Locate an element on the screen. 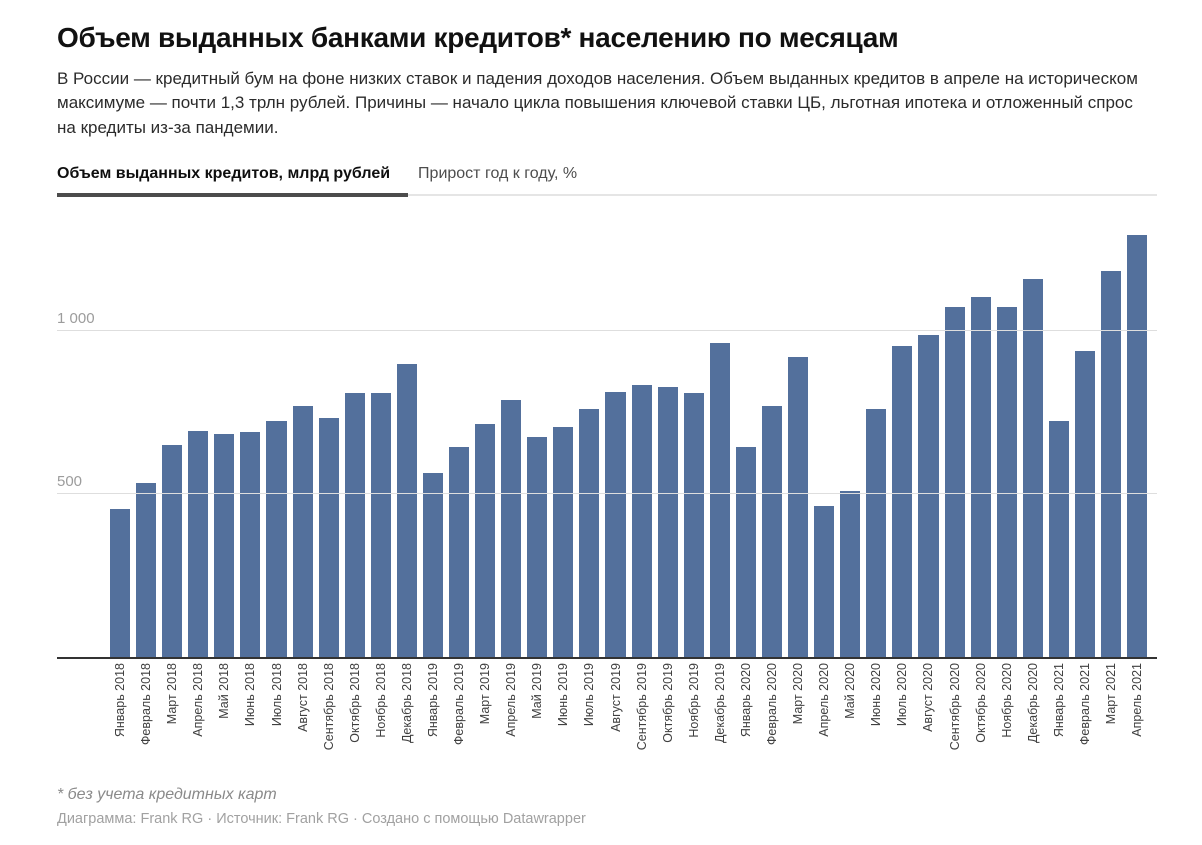 This screenshot has width=1202, height=845. x-axis-label: Октябрь 2019 is located at coordinates (667, 703).